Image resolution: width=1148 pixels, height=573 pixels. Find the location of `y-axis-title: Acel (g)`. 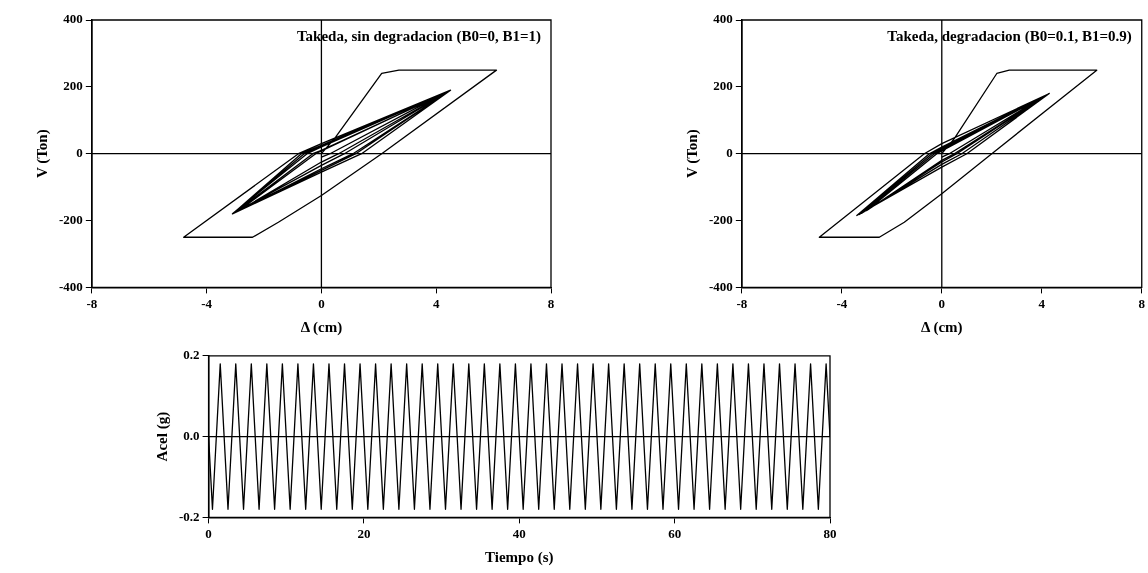

y-axis-title: Acel (g) is located at coordinates (162, 436).